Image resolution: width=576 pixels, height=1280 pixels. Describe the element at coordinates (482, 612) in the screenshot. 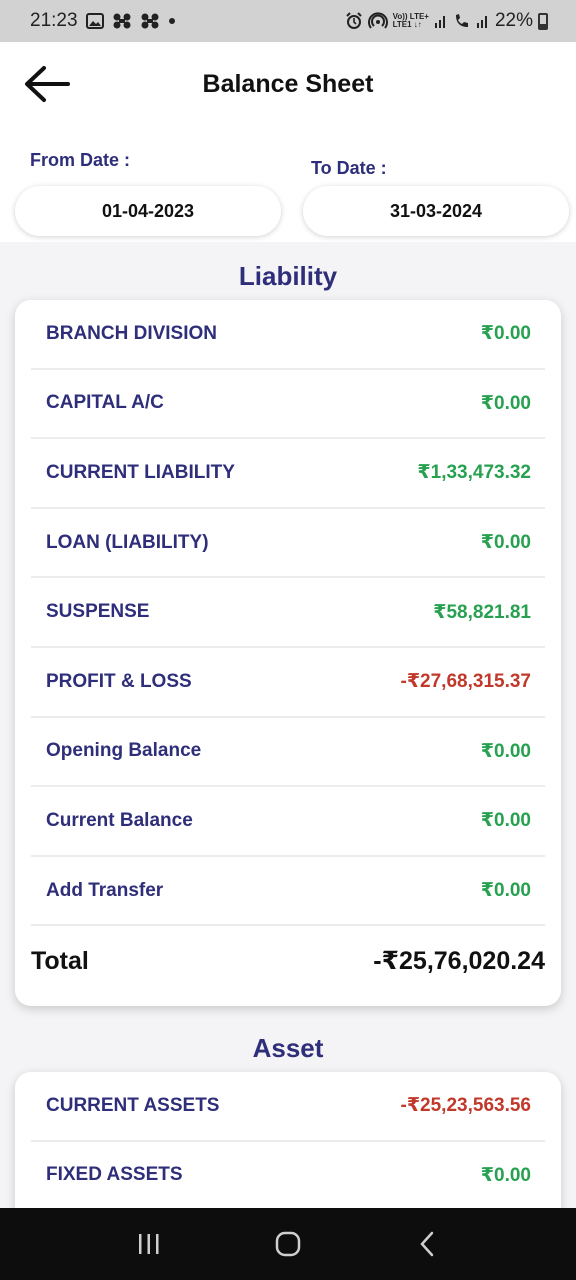

I see `row-value: ₹58,821.81` at that location.